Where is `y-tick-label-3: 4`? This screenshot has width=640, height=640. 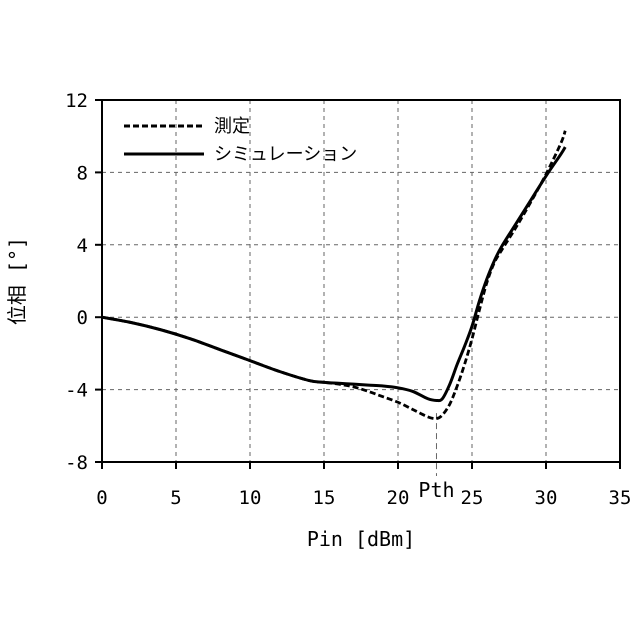 y-tick-label-3: 4 is located at coordinates (82, 246).